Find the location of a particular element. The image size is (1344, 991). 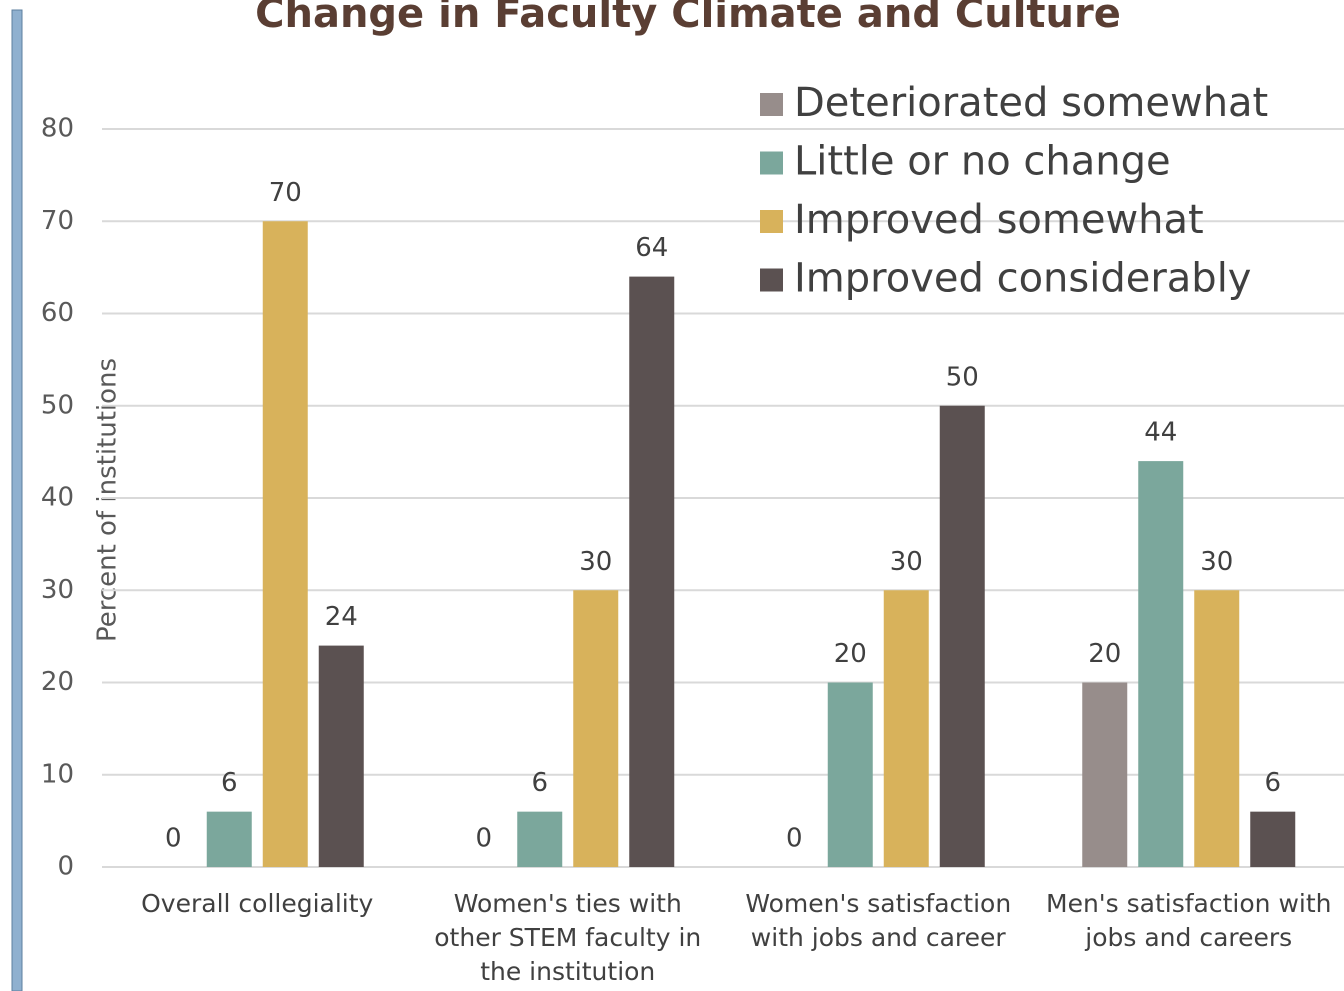

chart-title: Change in Faculty Climate and Culture is located at coordinates (688, 18).